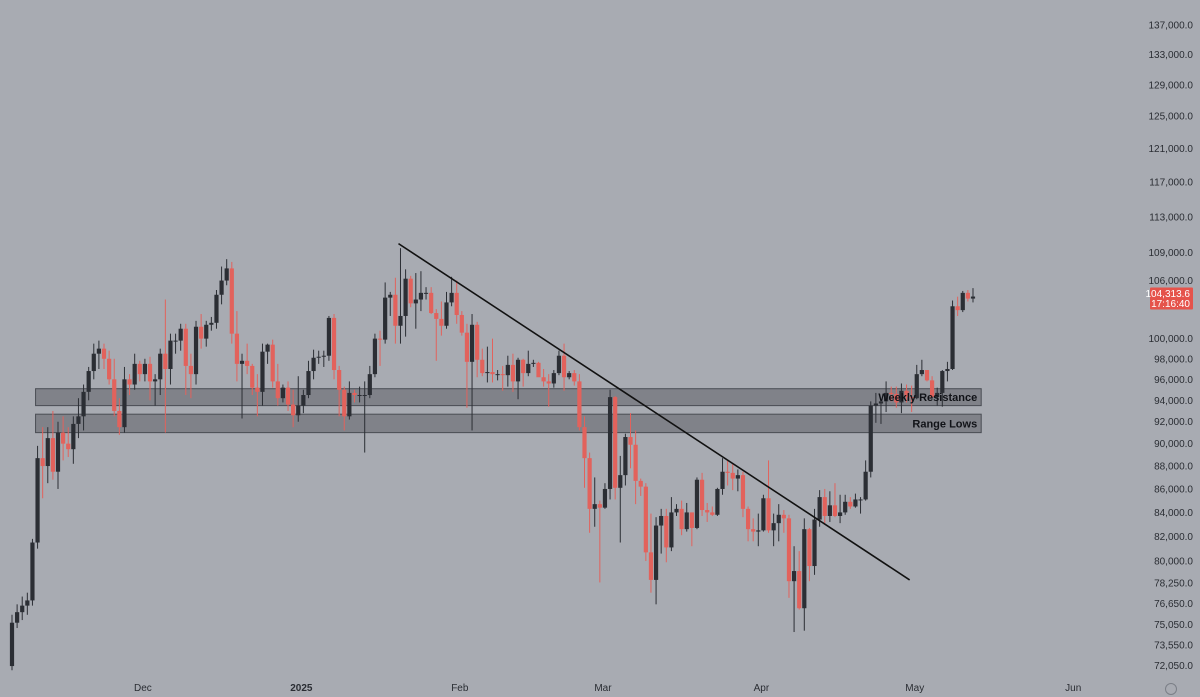 The width and height of the screenshot is (1200, 697). I want to click on time-tick-label: Feb, so click(460, 688).